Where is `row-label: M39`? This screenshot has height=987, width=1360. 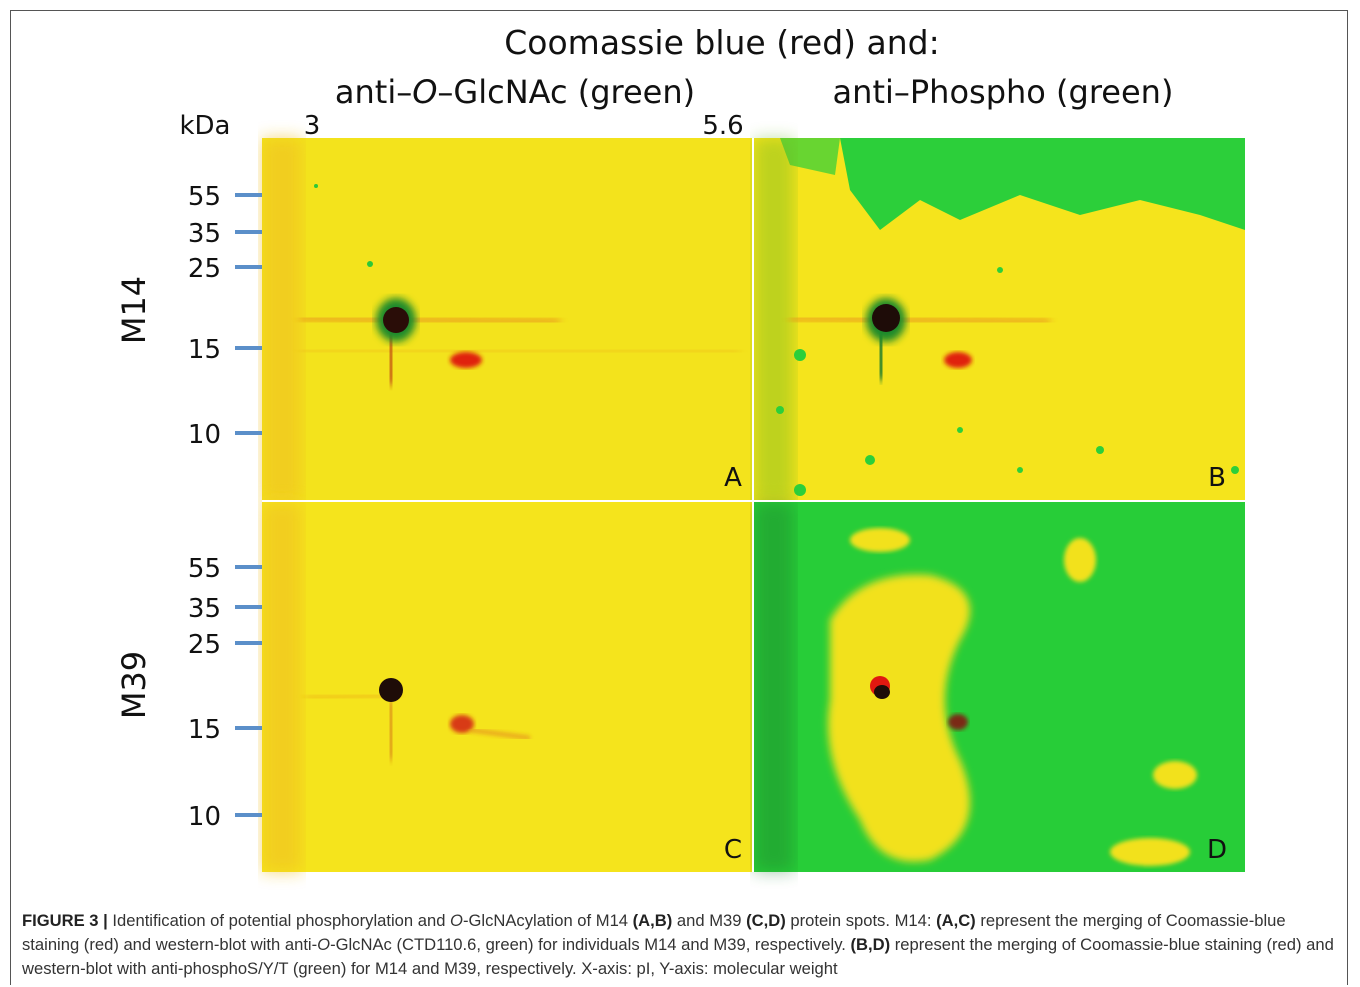
row-label: M39 is located at coordinates (134, 685).